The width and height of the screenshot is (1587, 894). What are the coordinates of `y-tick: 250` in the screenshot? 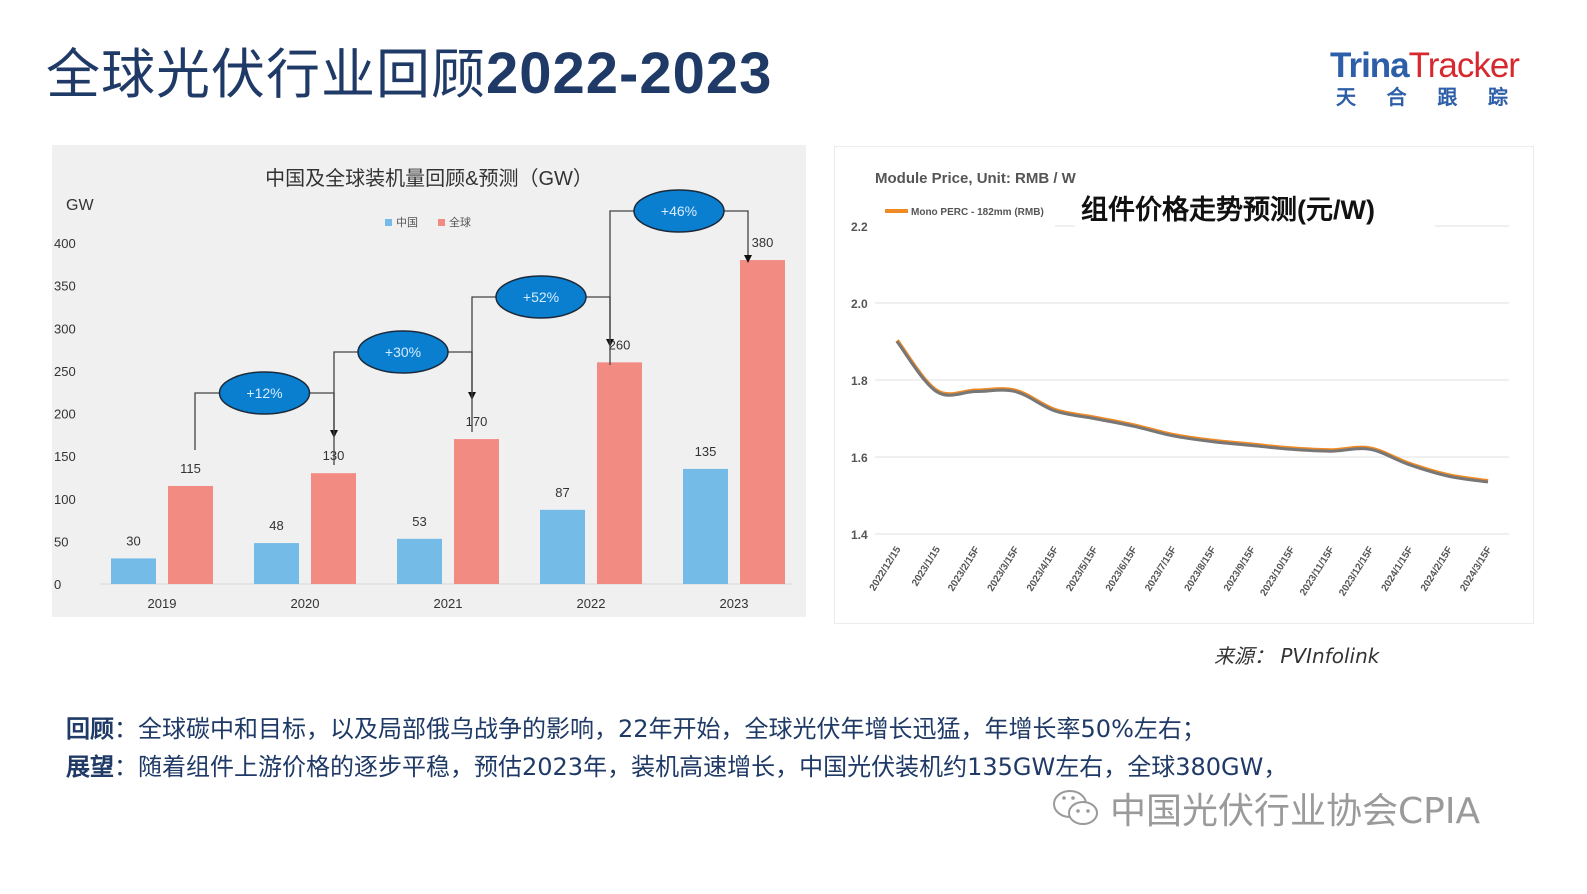 It's located at (65, 371).